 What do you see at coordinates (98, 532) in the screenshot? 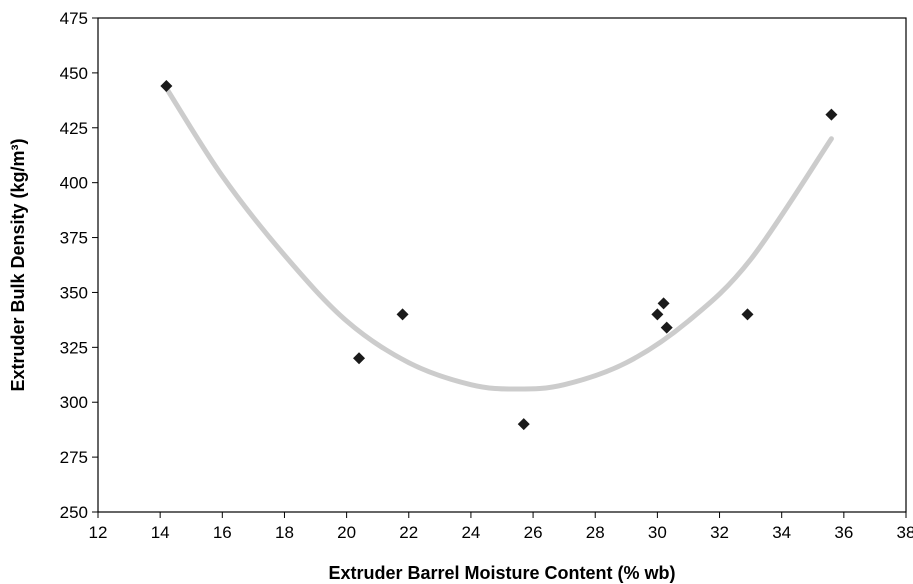
I see `x-tick-label: 12` at bounding box center [98, 532].